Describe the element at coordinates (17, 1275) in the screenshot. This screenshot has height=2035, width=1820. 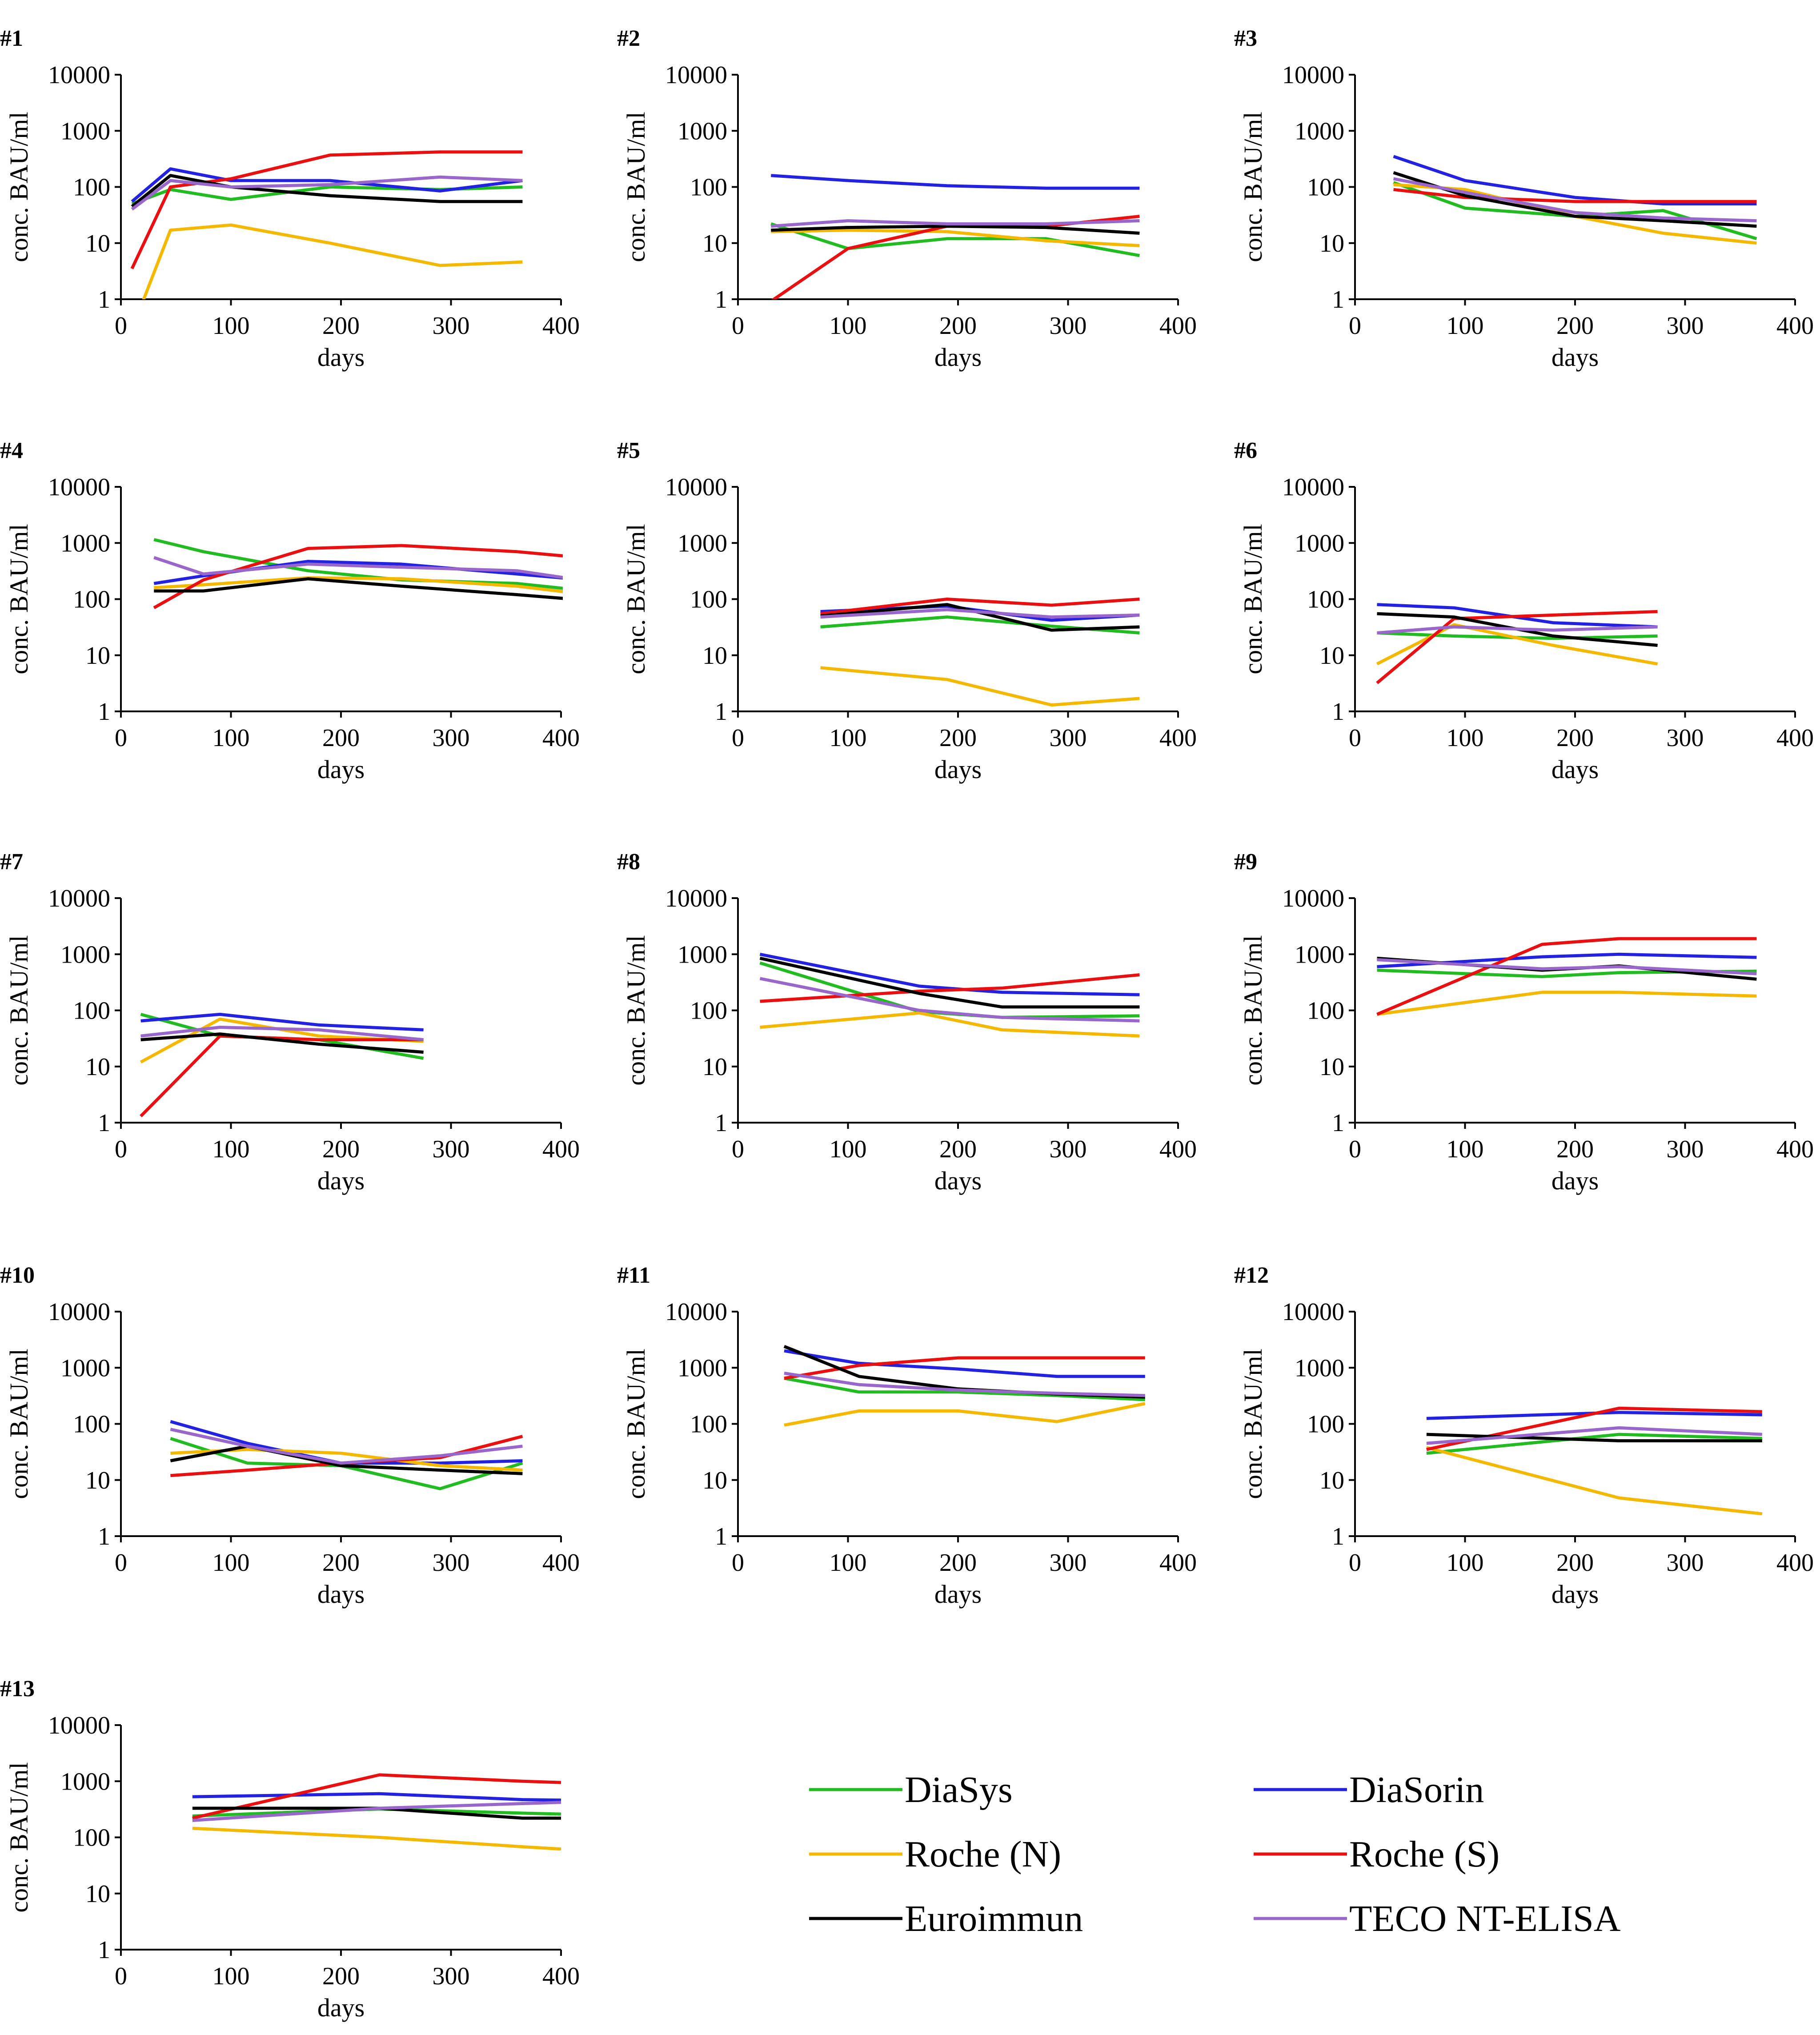
I see `panel-title: #10` at that location.